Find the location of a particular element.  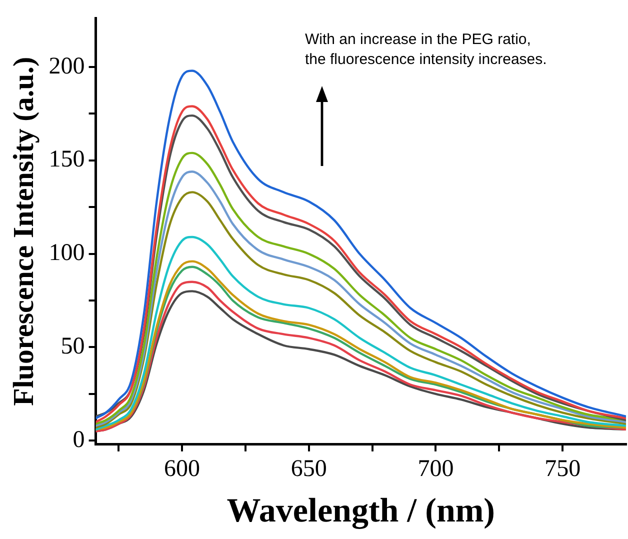

y-tick-label: 200 is located at coordinates (66, 66).